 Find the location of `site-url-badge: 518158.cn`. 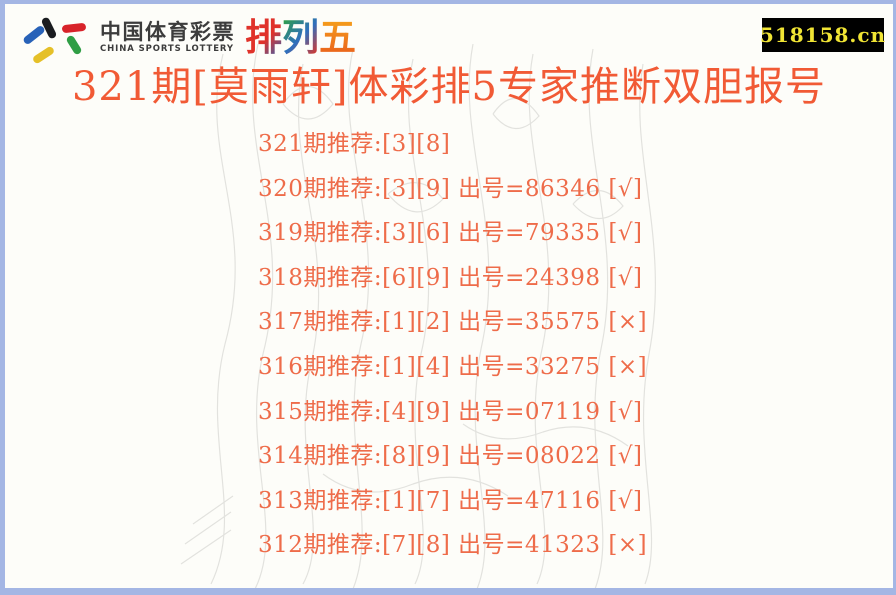

site-url-badge: 518158.cn is located at coordinates (822, 35).